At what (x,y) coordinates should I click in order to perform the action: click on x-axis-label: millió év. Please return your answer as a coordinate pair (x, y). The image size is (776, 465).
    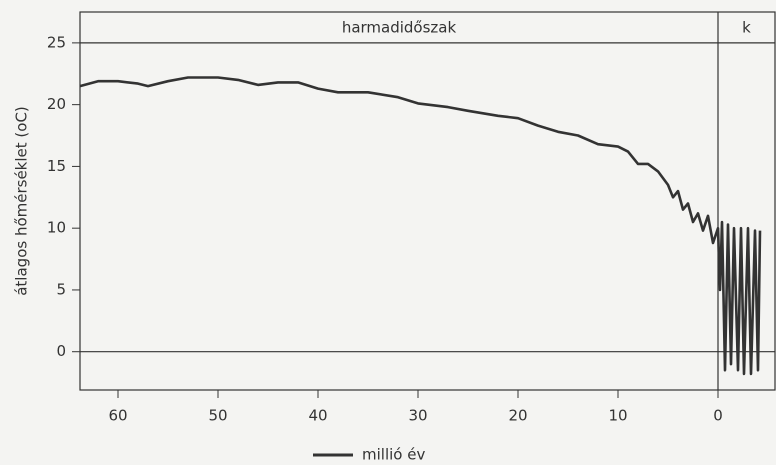
    Looking at the image, I should click on (393, 455).